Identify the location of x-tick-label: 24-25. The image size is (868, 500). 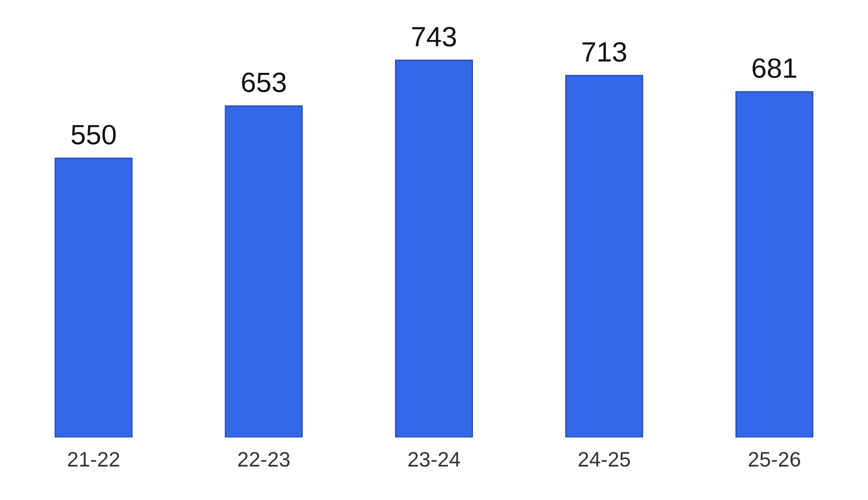
(604, 459).